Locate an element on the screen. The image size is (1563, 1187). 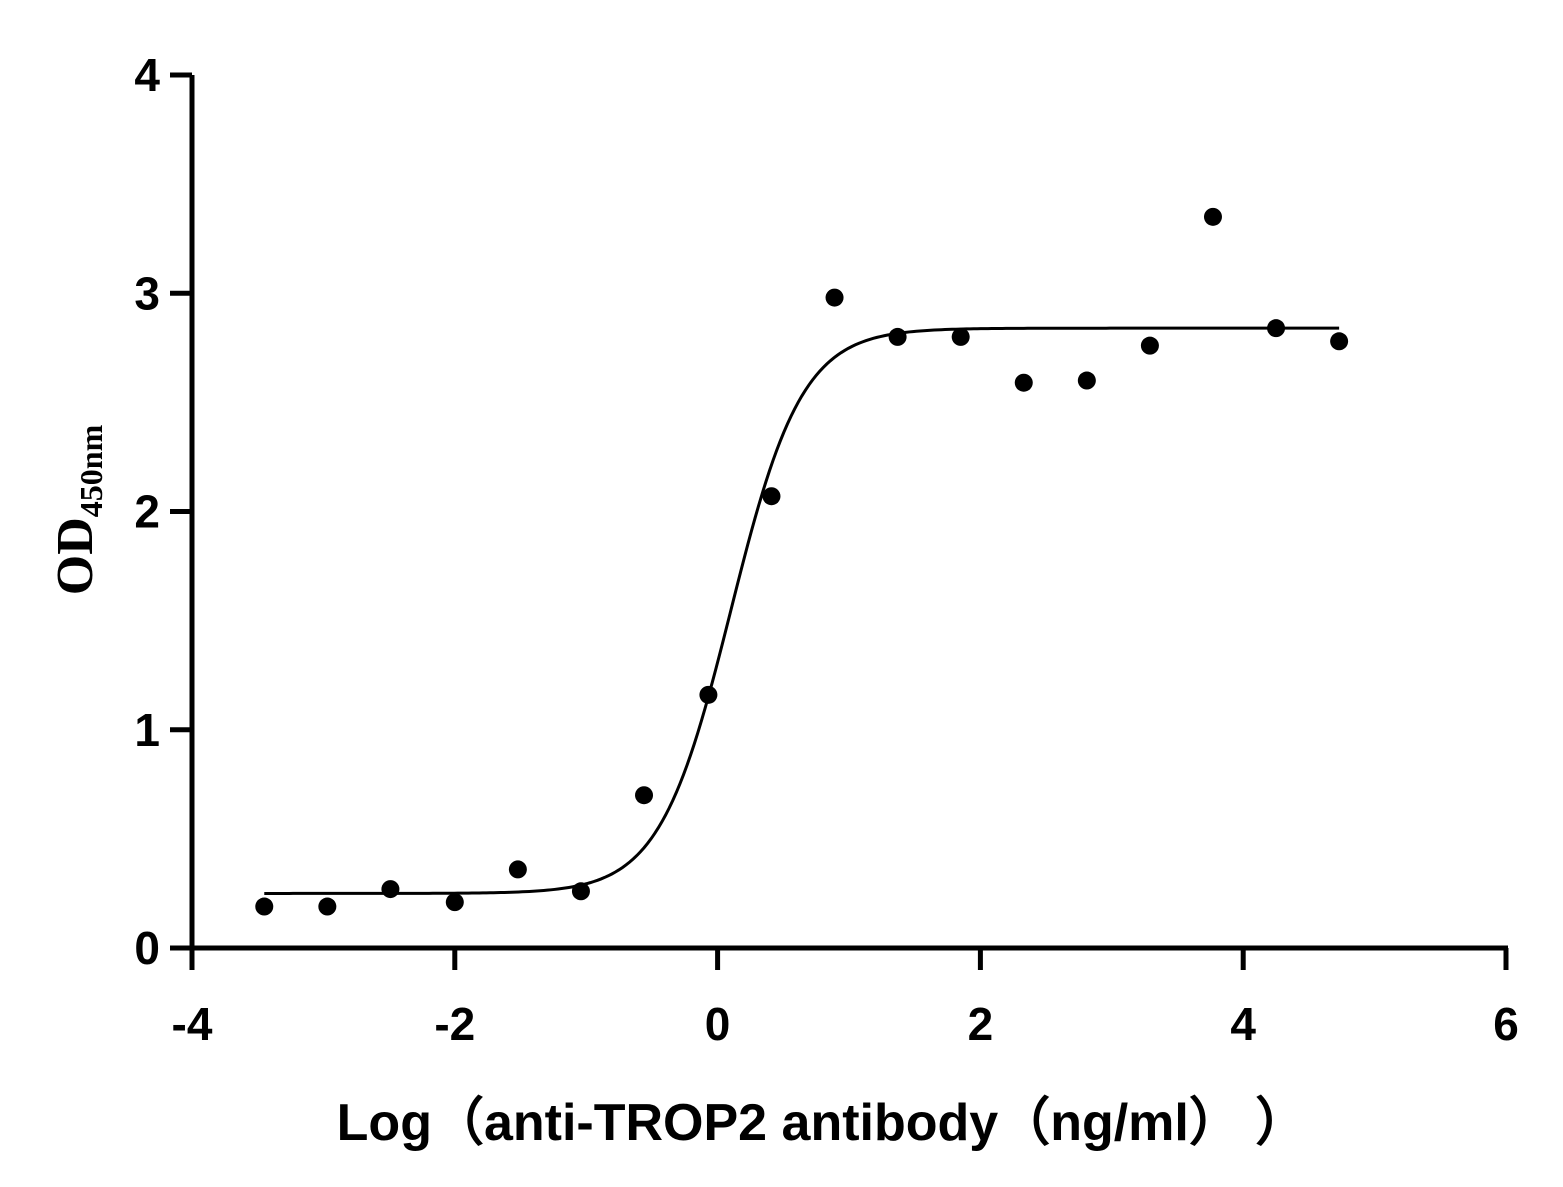
x-tick-label: 4 is located at coordinates (1243, 1024).